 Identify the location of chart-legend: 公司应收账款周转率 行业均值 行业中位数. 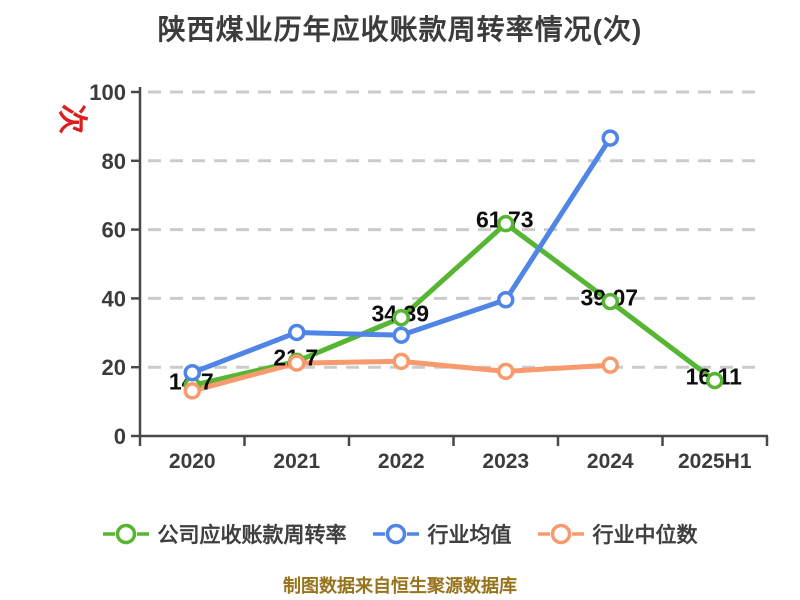
(400, 534).